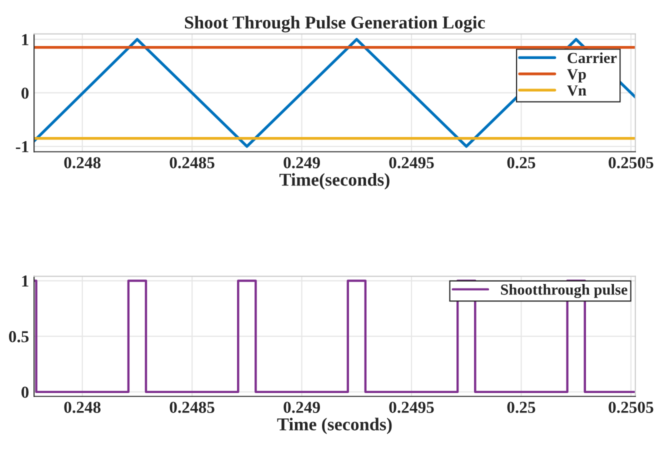 Image resolution: width=655 pixels, height=453 pixels. What do you see at coordinates (22, 146) in the screenshot?
I see `y-tick-label: -1` at bounding box center [22, 146].